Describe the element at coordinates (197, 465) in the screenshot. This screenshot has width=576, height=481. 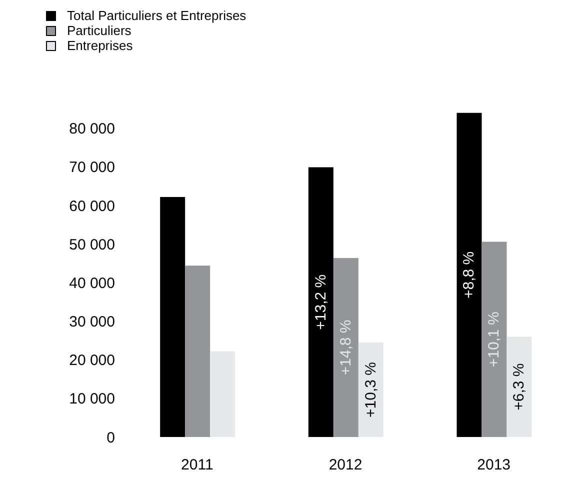
I see `x-tick-label: 2011` at that location.